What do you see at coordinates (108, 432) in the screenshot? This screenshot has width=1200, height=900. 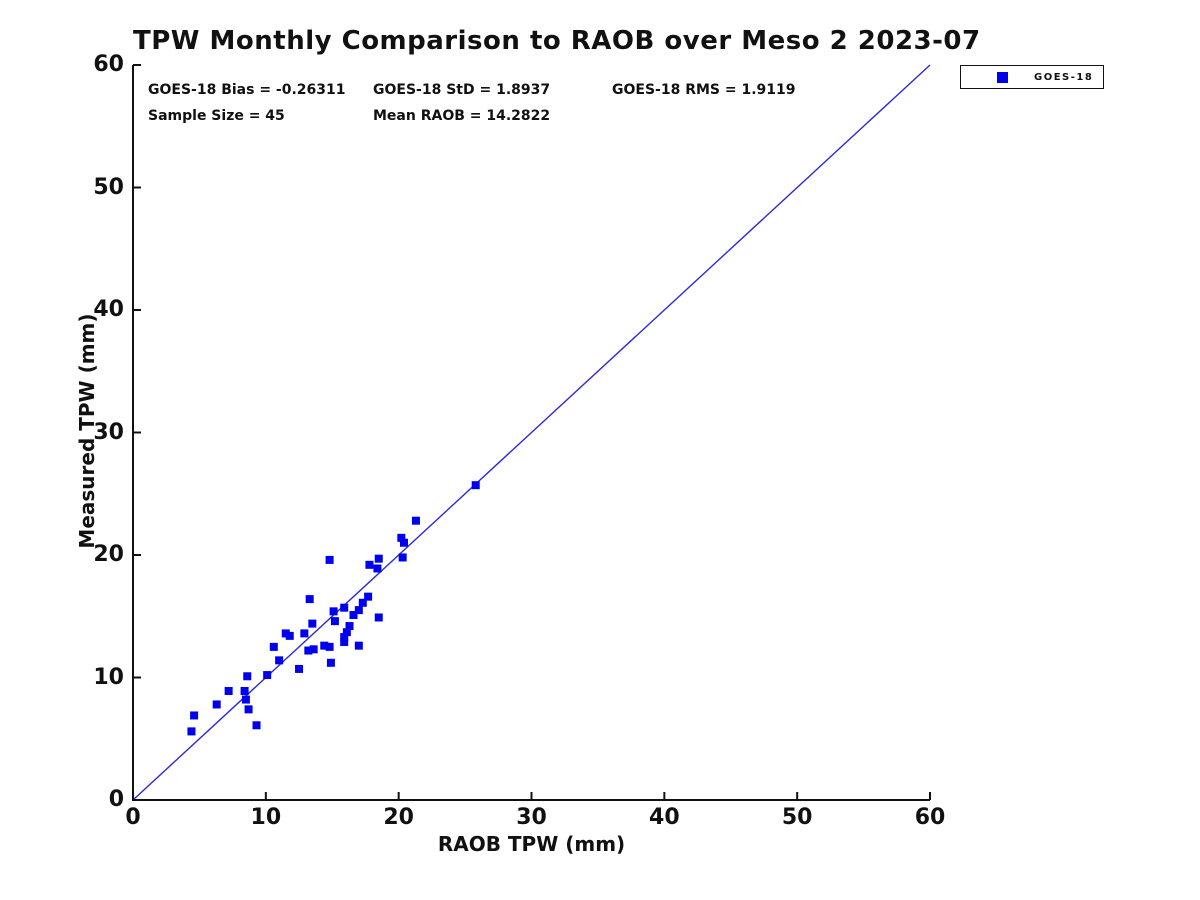 I see `y-tick-label: 30` at bounding box center [108, 432].